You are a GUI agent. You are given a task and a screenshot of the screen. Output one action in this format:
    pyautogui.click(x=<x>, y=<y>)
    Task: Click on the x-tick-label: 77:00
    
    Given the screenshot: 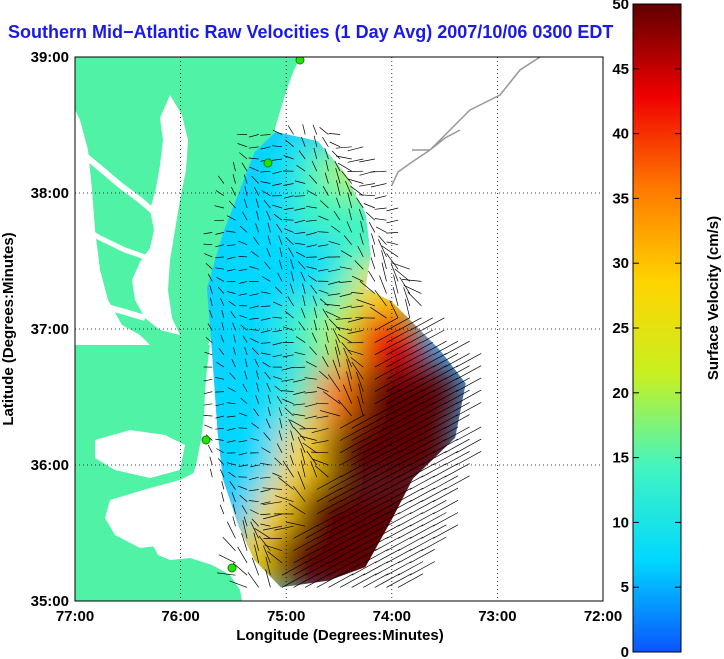 What is the action you would take?
    pyautogui.click(x=75, y=616)
    